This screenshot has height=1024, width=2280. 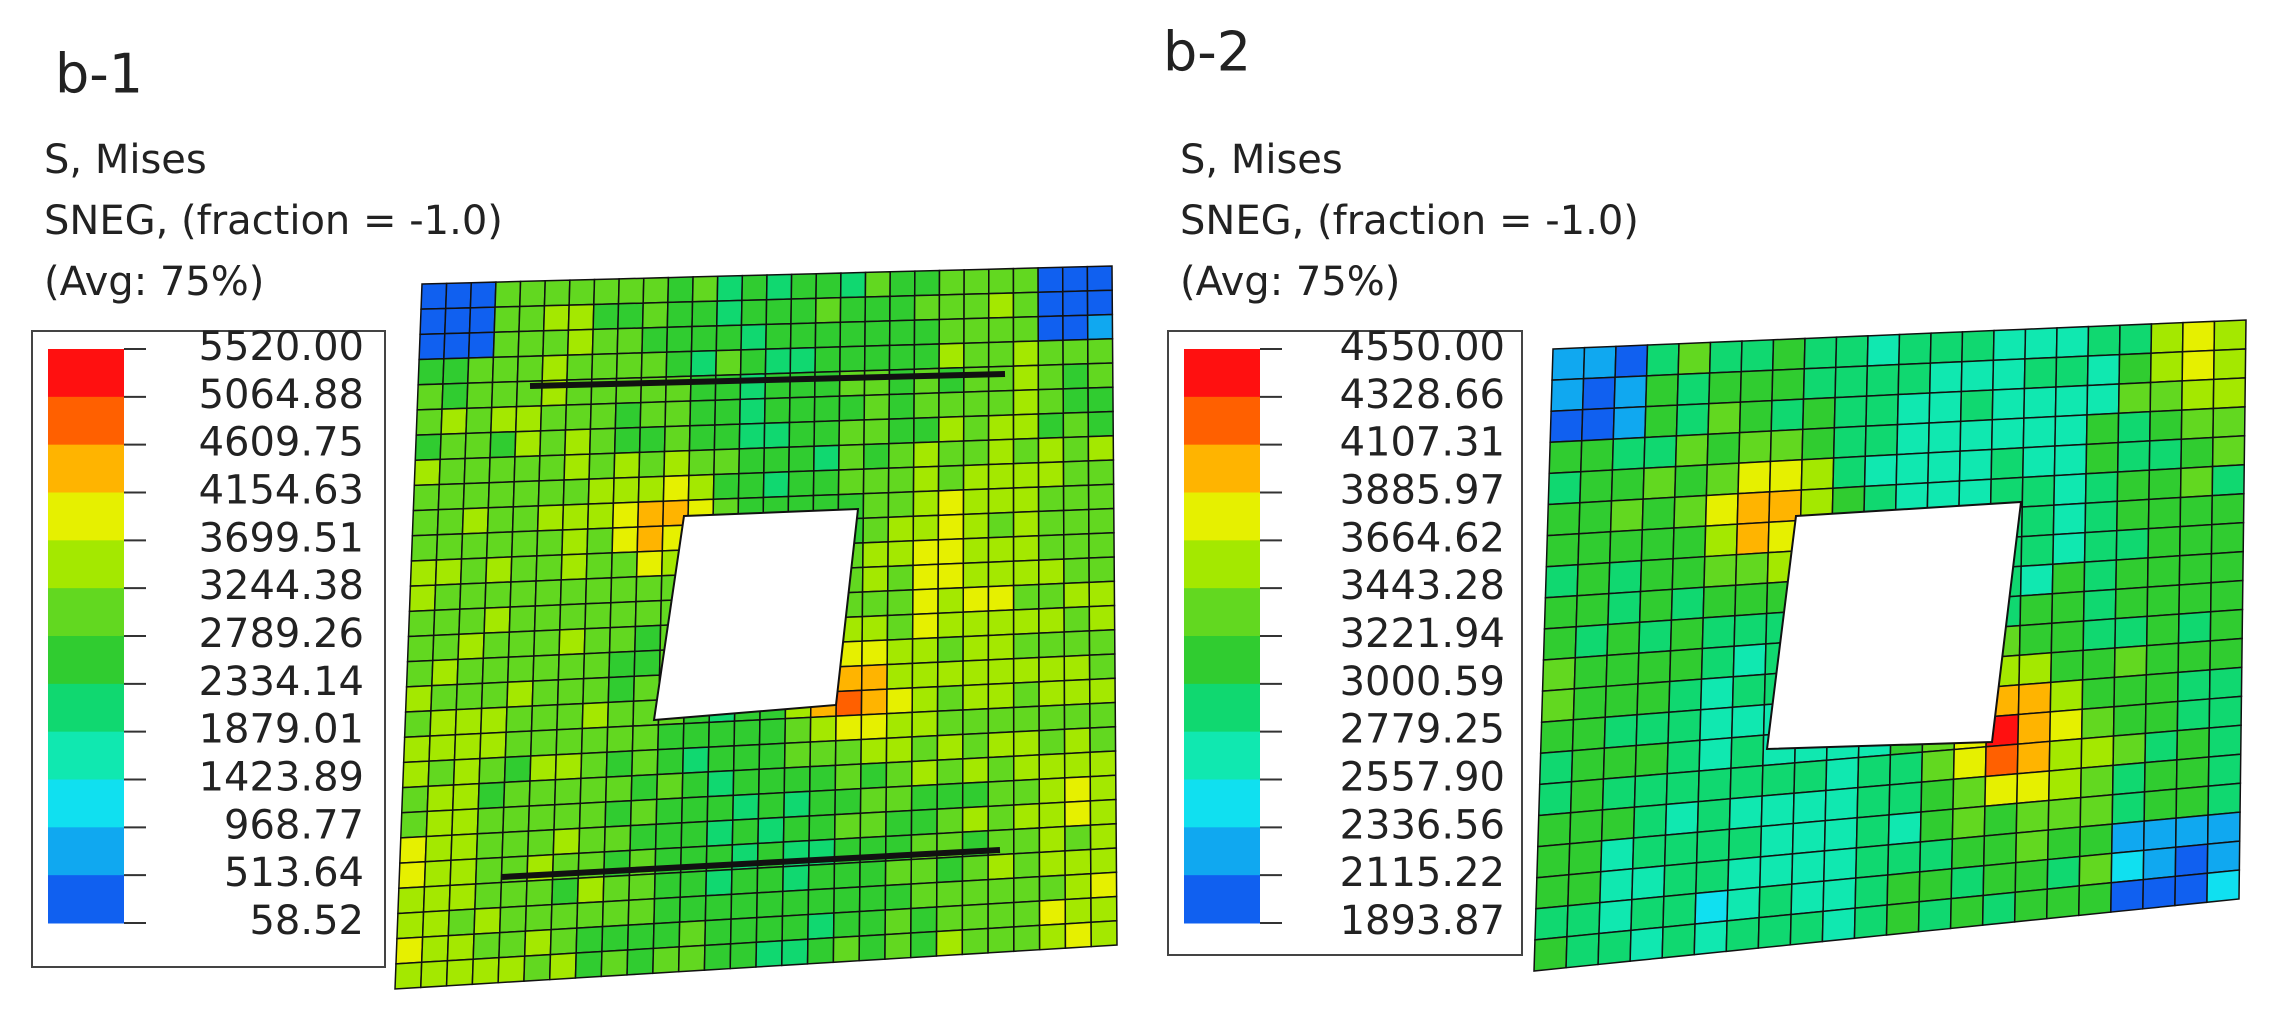 I want to click on legend-value: 1879.01, so click(x=281, y=730).